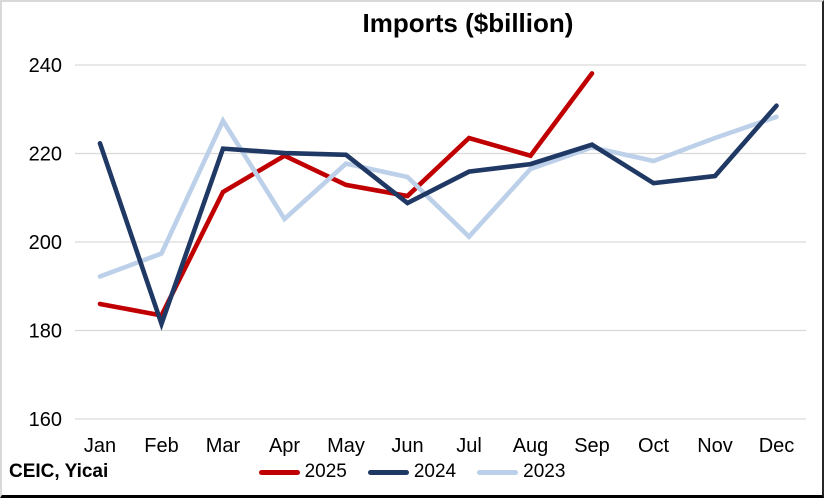 The height and width of the screenshot is (498, 824). What do you see at coordinates (325, 471) in the screenshot?
I see `legend-label: 2025` at bounding box center [325, 471].